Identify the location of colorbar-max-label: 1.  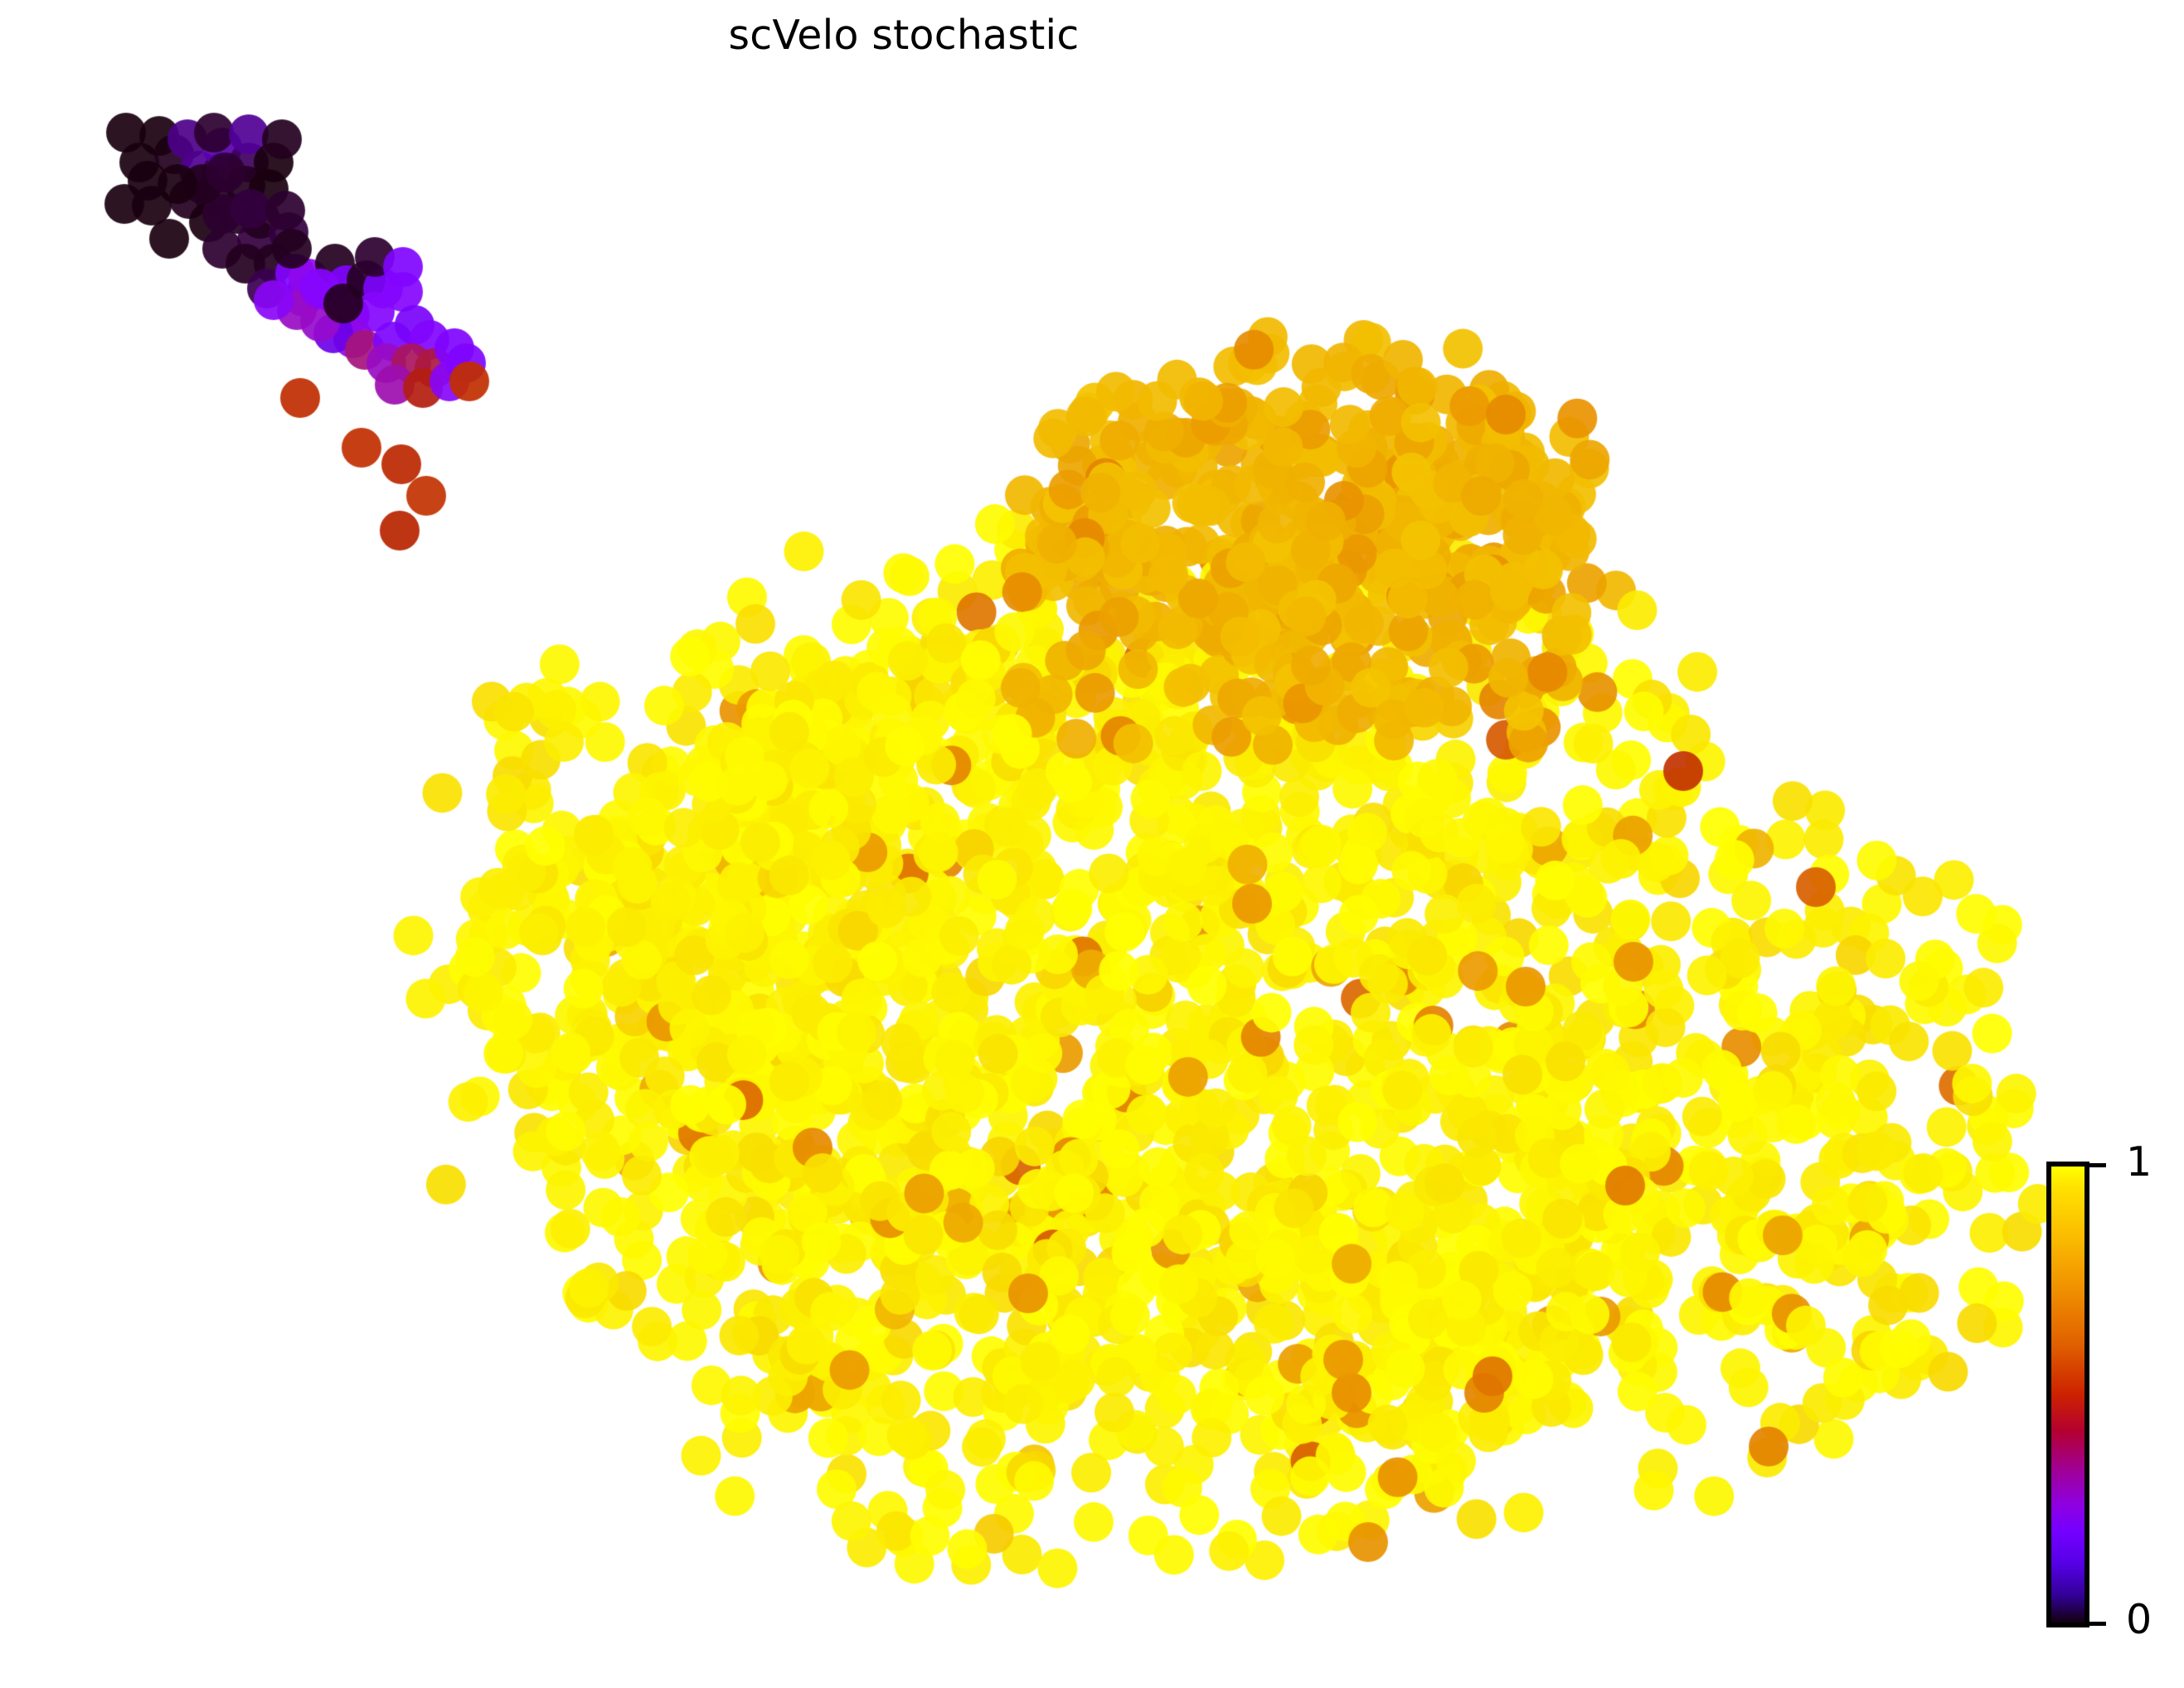
(2139, 1162).